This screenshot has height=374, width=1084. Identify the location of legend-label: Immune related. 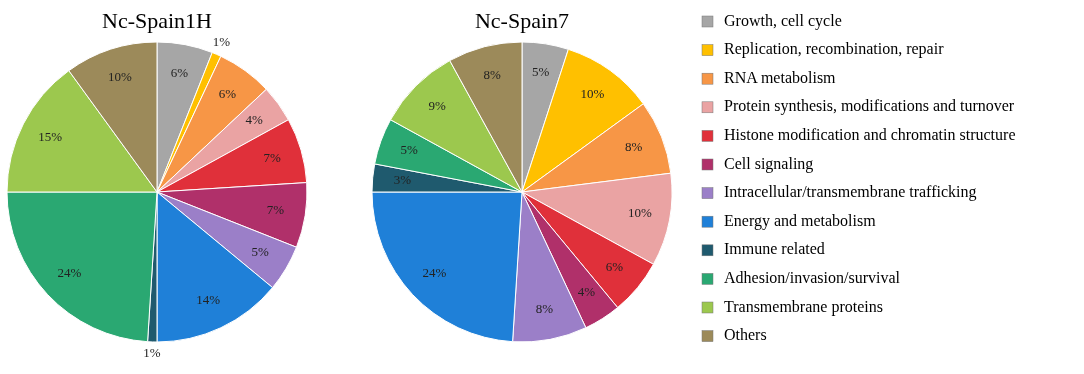
(774, 249).